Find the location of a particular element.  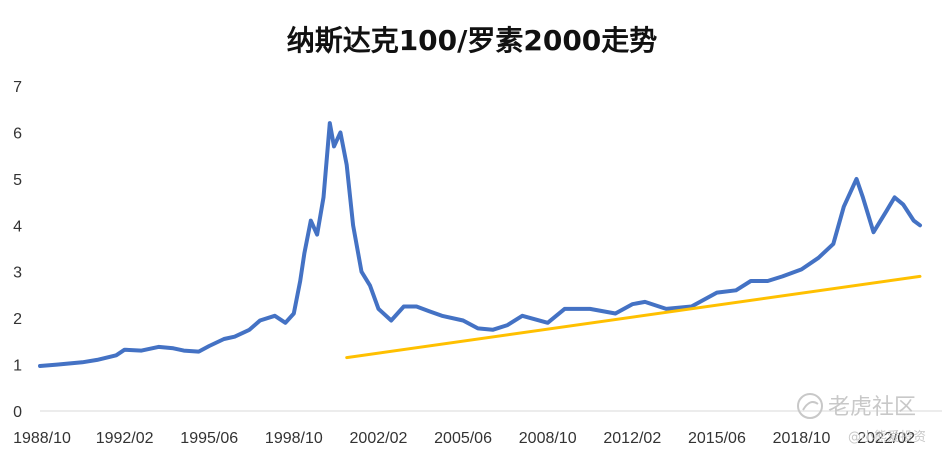

x-tick-label: 1992/02 is located at coordinates (125, 438).